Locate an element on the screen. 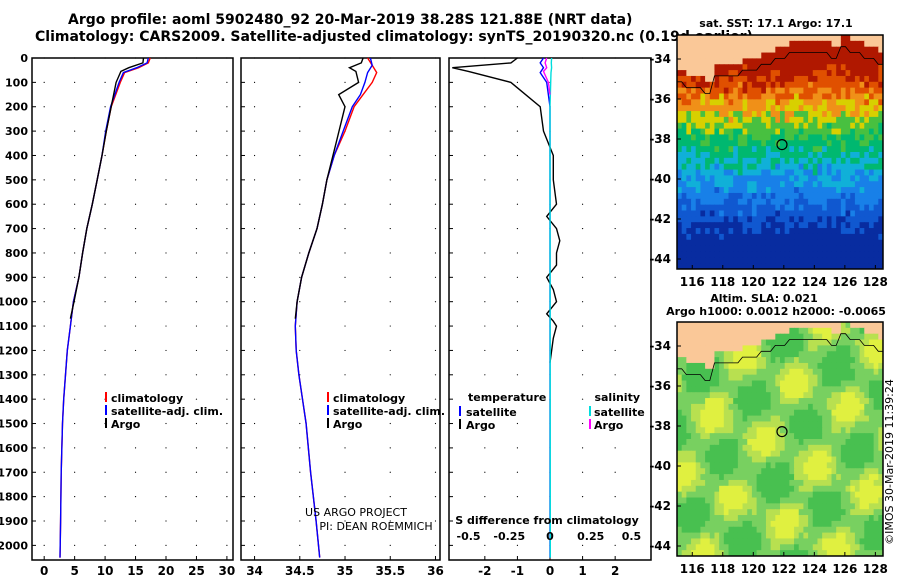 The height and width of the screenshot is (580, 900). secondary-x-tick-label: -0.25 is located at coordinates (509, 536).